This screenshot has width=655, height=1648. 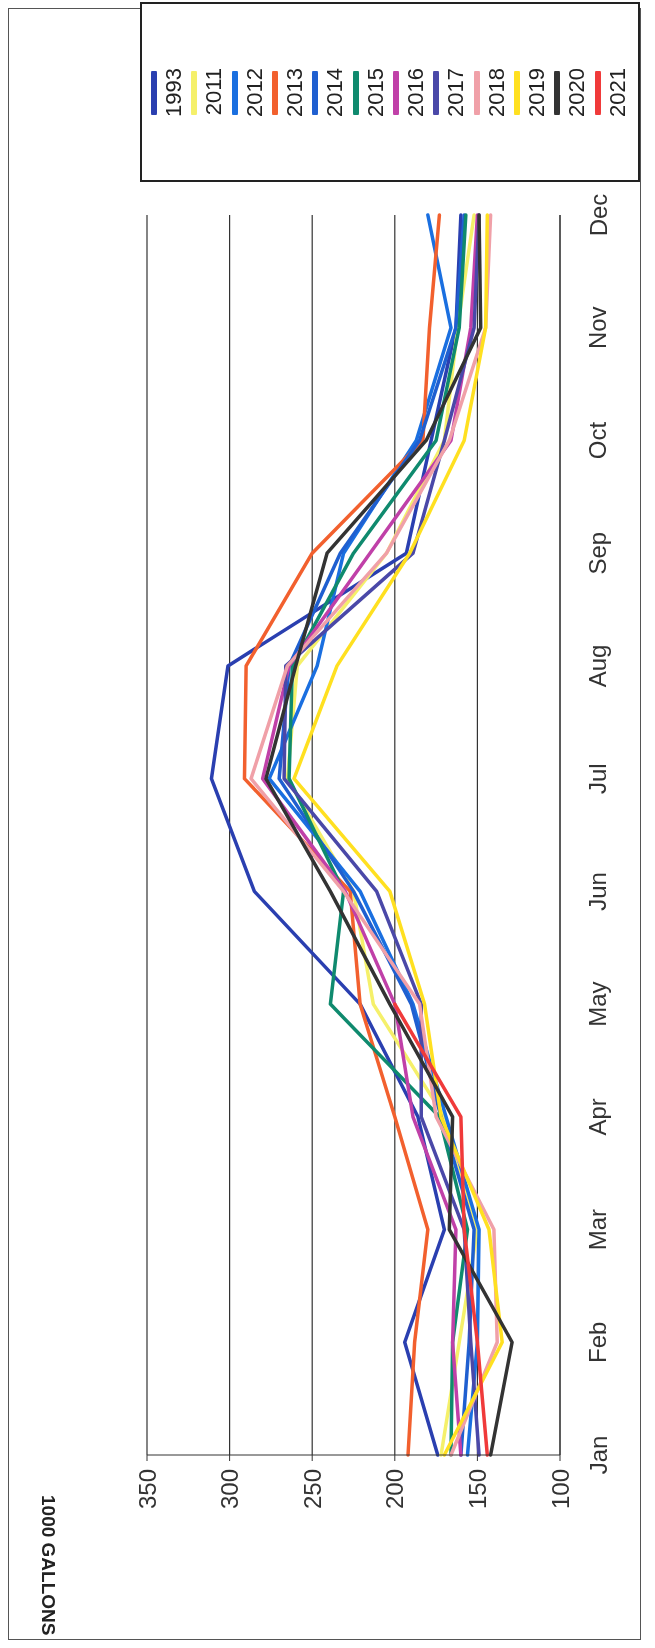 I want to click on legend-label: 2012, so click(x=254, y=92).